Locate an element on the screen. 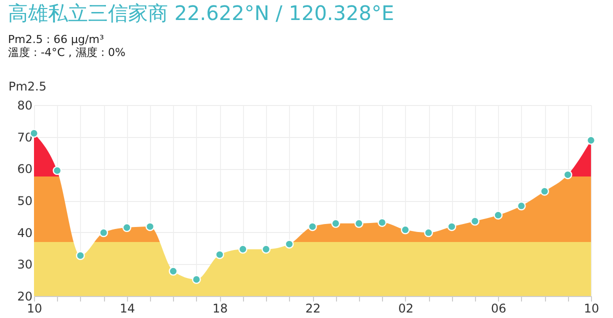  y-tick-label: 60 is located at coordinates (24, 169).